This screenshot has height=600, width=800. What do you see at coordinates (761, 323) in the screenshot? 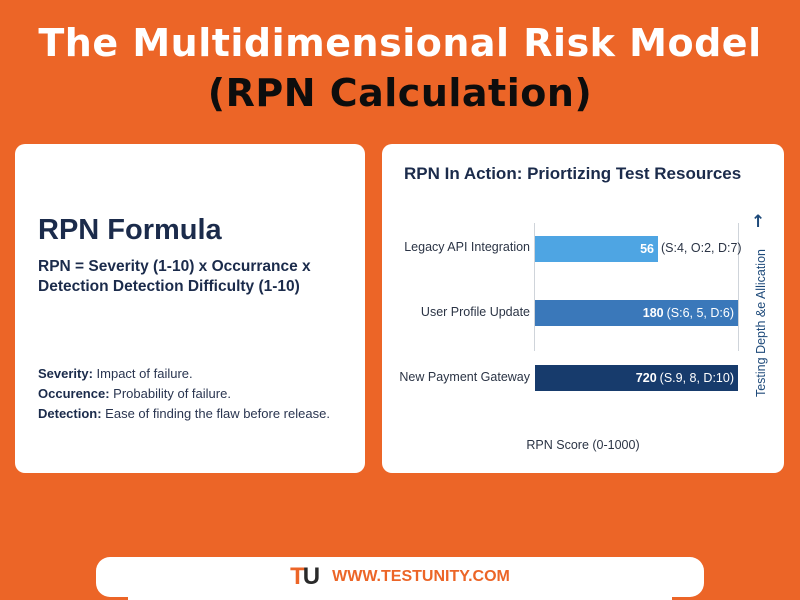
I see `y-axis-label: Testing Depth &e Allication` at bounding box center [761, 323].